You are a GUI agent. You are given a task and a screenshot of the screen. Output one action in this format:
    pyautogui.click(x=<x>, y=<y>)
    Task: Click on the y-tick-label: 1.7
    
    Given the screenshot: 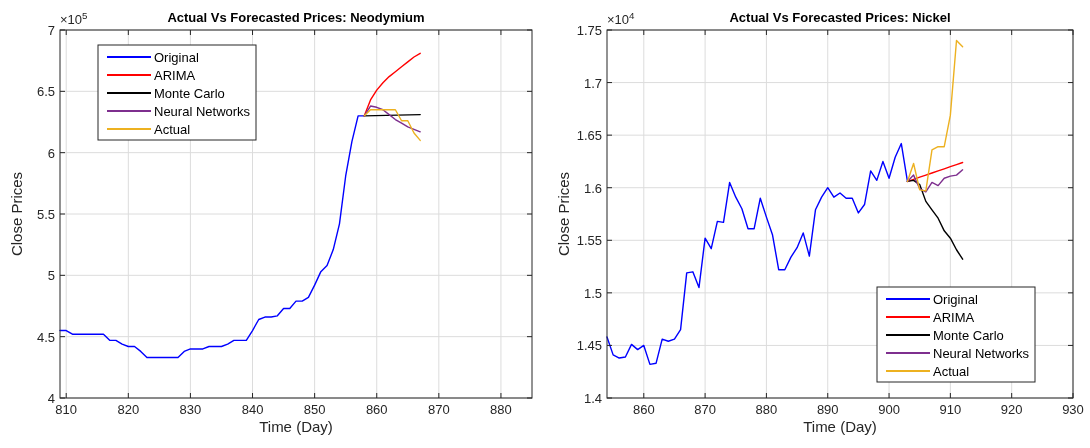 What is the action you would take?
    pyautogui.click(x=592, y=83)
    